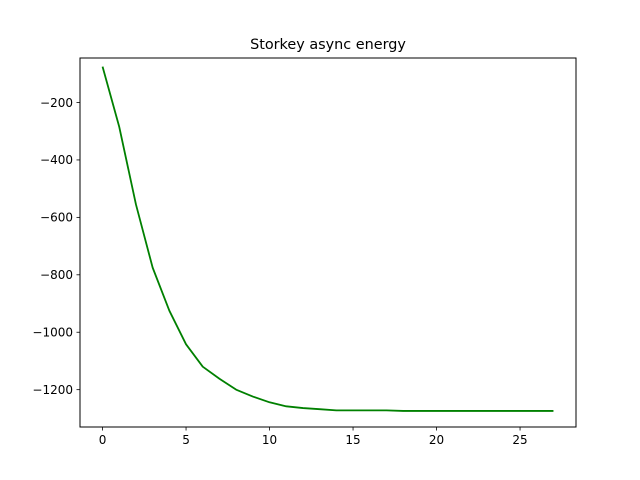  Describe the element at coordinates (313, 437) in the screenshot. I see `x-axis: 0 5 10 15 20 25` at that location.